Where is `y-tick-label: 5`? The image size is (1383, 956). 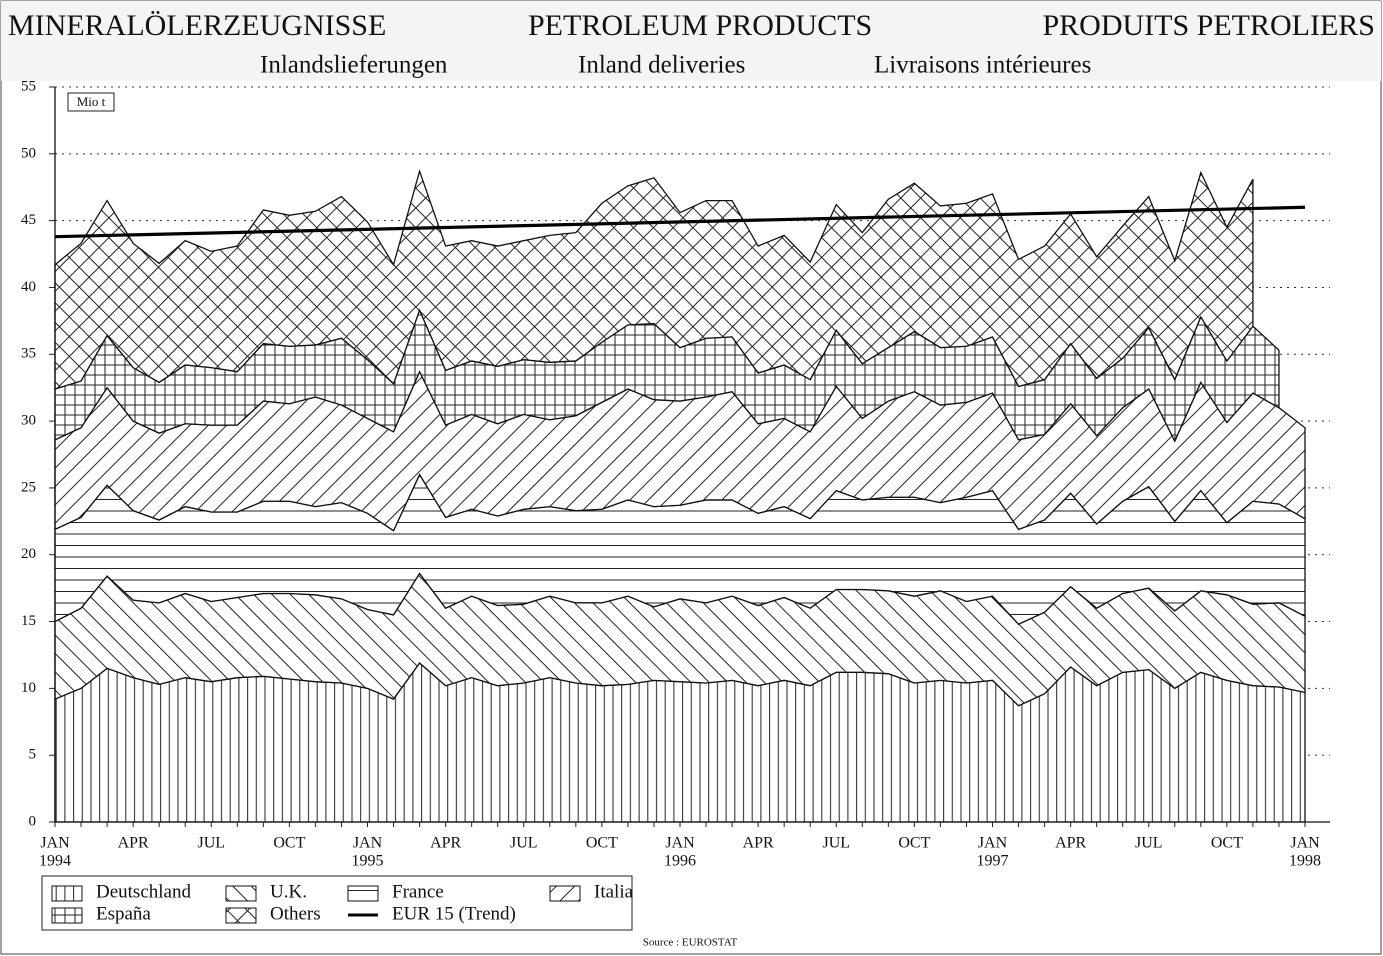 y-tick-label: 5 is located at coordinates (33, 755).